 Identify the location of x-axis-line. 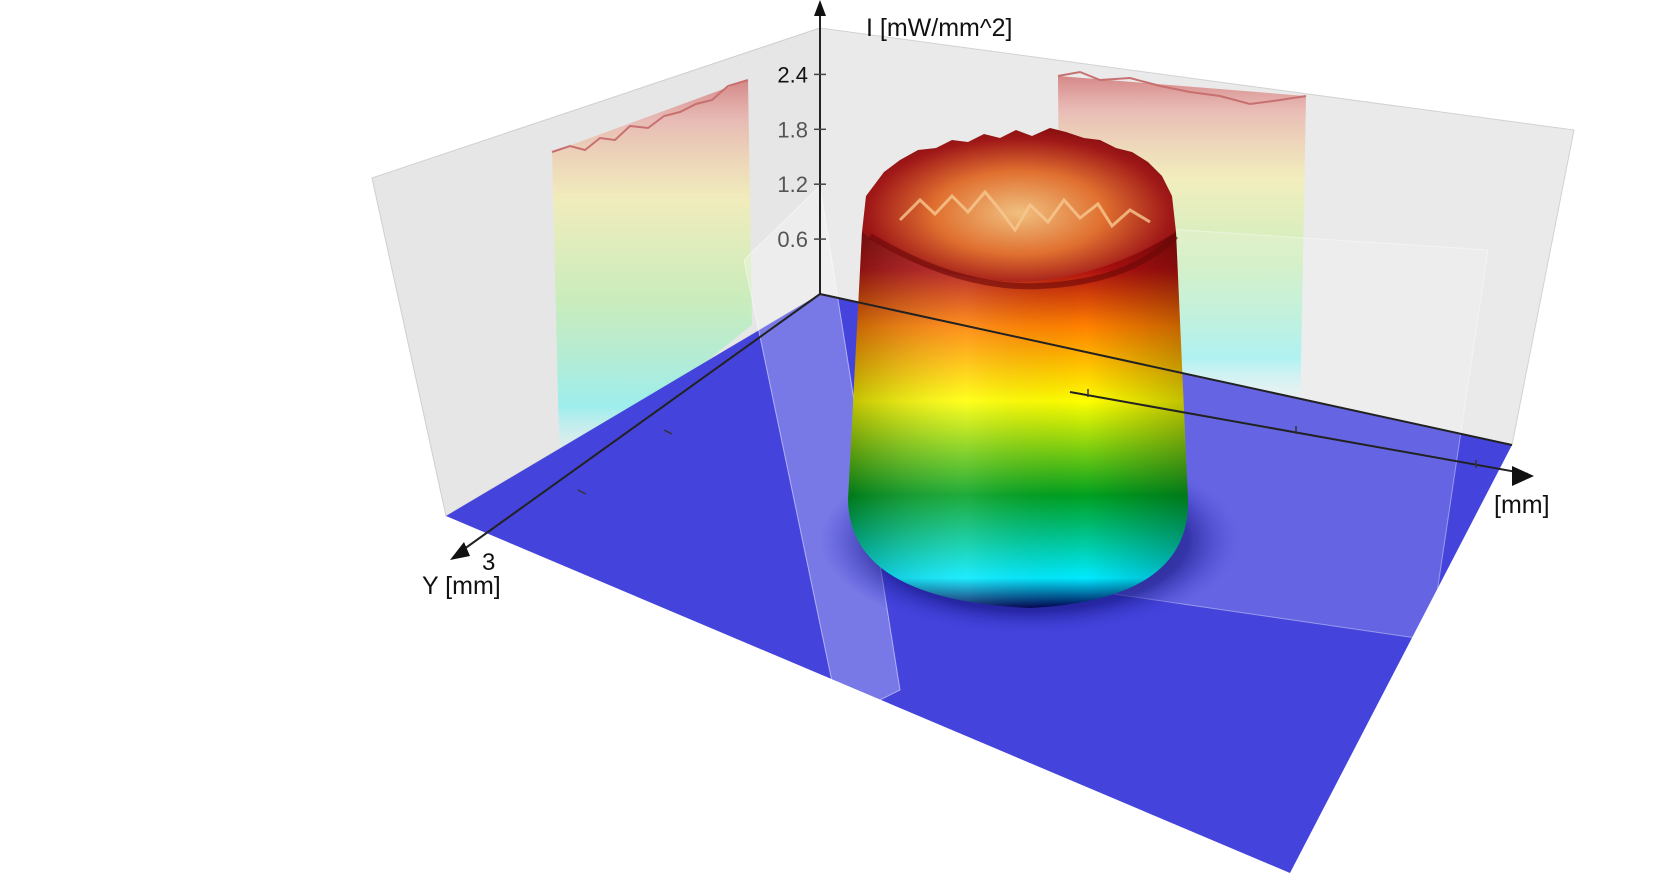
(1166, 369).